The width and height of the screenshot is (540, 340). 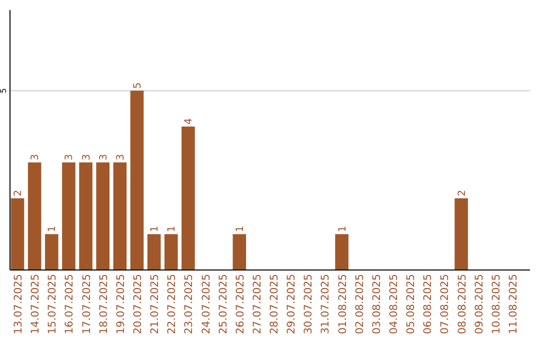 What do you see at coordinates (376, 304) in the screenshot?
I see `x-tick-label: 03.08.2025` at bounding box center [376, 304].